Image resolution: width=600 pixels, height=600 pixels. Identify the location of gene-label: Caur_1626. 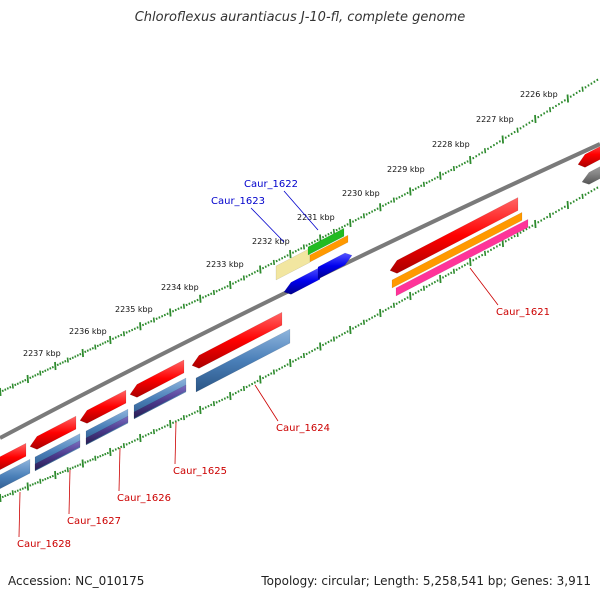
(144, 498).